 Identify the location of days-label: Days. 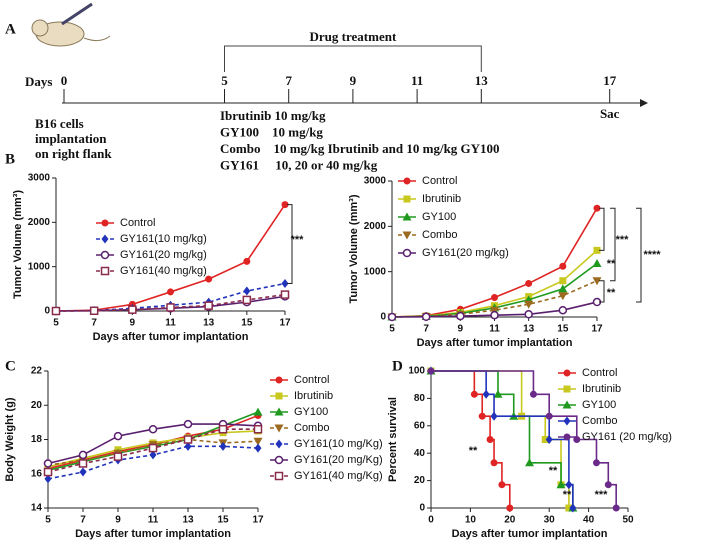
(38, 81).